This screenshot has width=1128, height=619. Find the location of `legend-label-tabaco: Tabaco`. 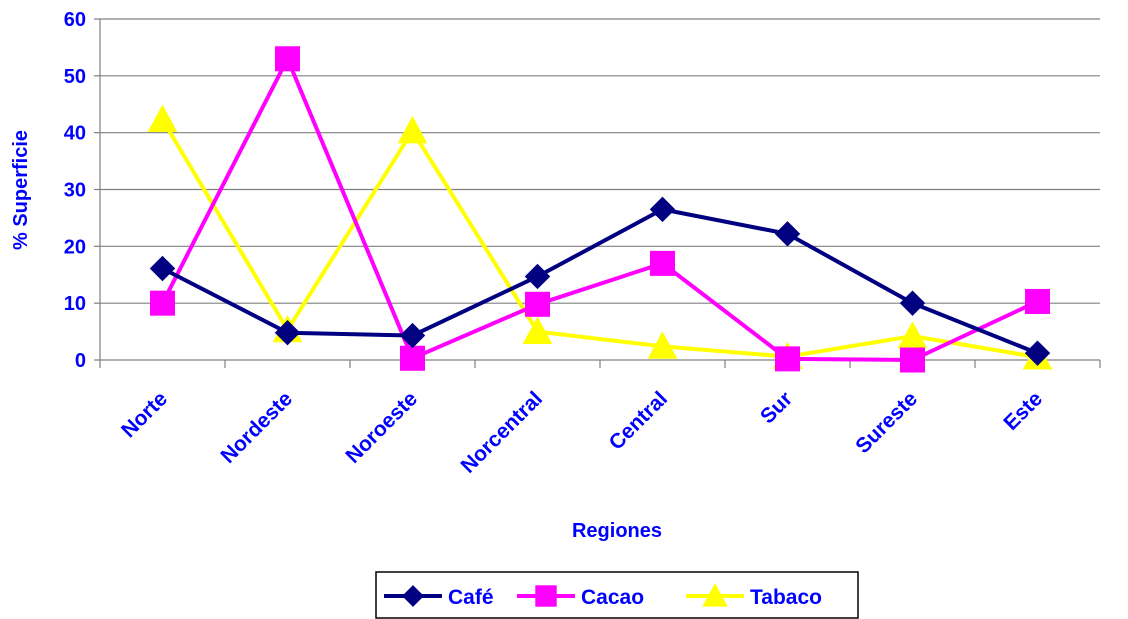

legend-label-tabaco: Tabaco is located at coordinates (786, 597).